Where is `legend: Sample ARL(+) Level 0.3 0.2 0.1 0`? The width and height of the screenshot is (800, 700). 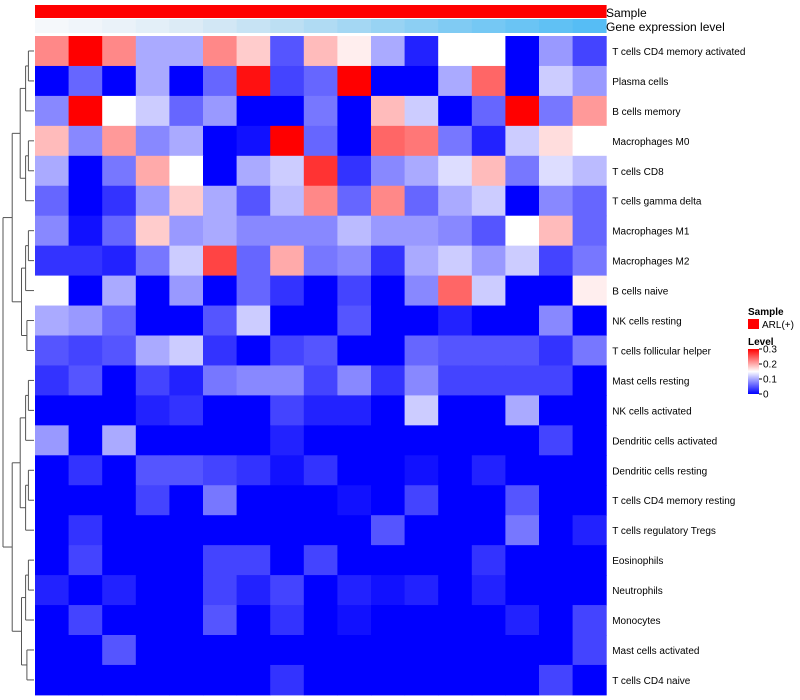
legend: Sample ARL(+) Level 0.3 0.2 0.1 0 is located at coordinates (771, 354).